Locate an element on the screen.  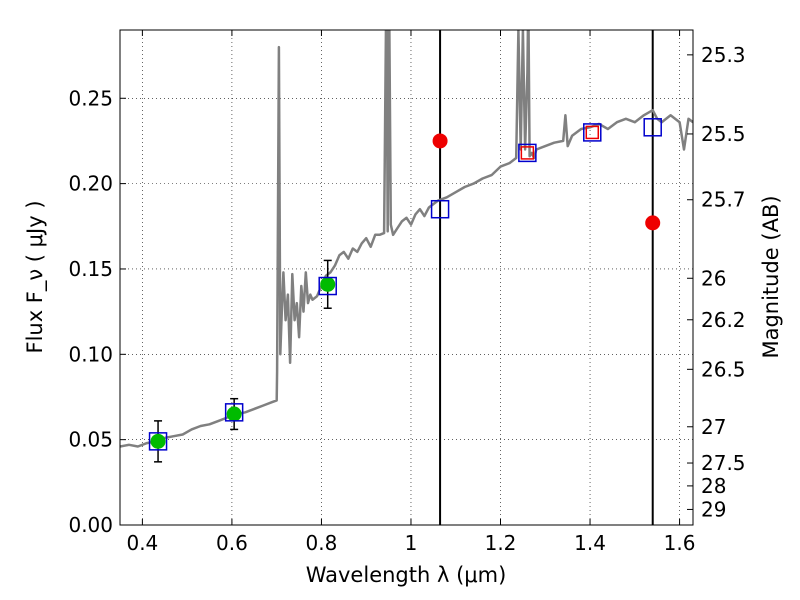
mag-tick-label-3: 26 is located at coordinates (713, 278).